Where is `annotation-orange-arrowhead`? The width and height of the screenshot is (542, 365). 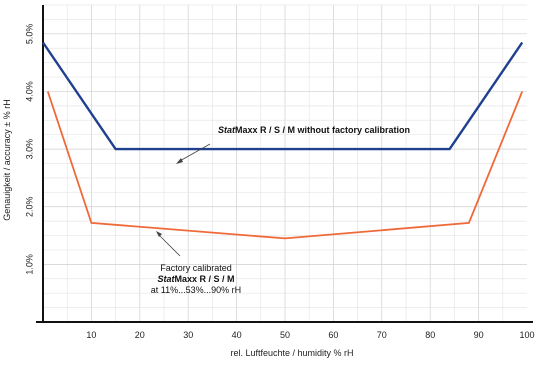 annotation-orange-arrowhead is located at coordinates (159, 234).